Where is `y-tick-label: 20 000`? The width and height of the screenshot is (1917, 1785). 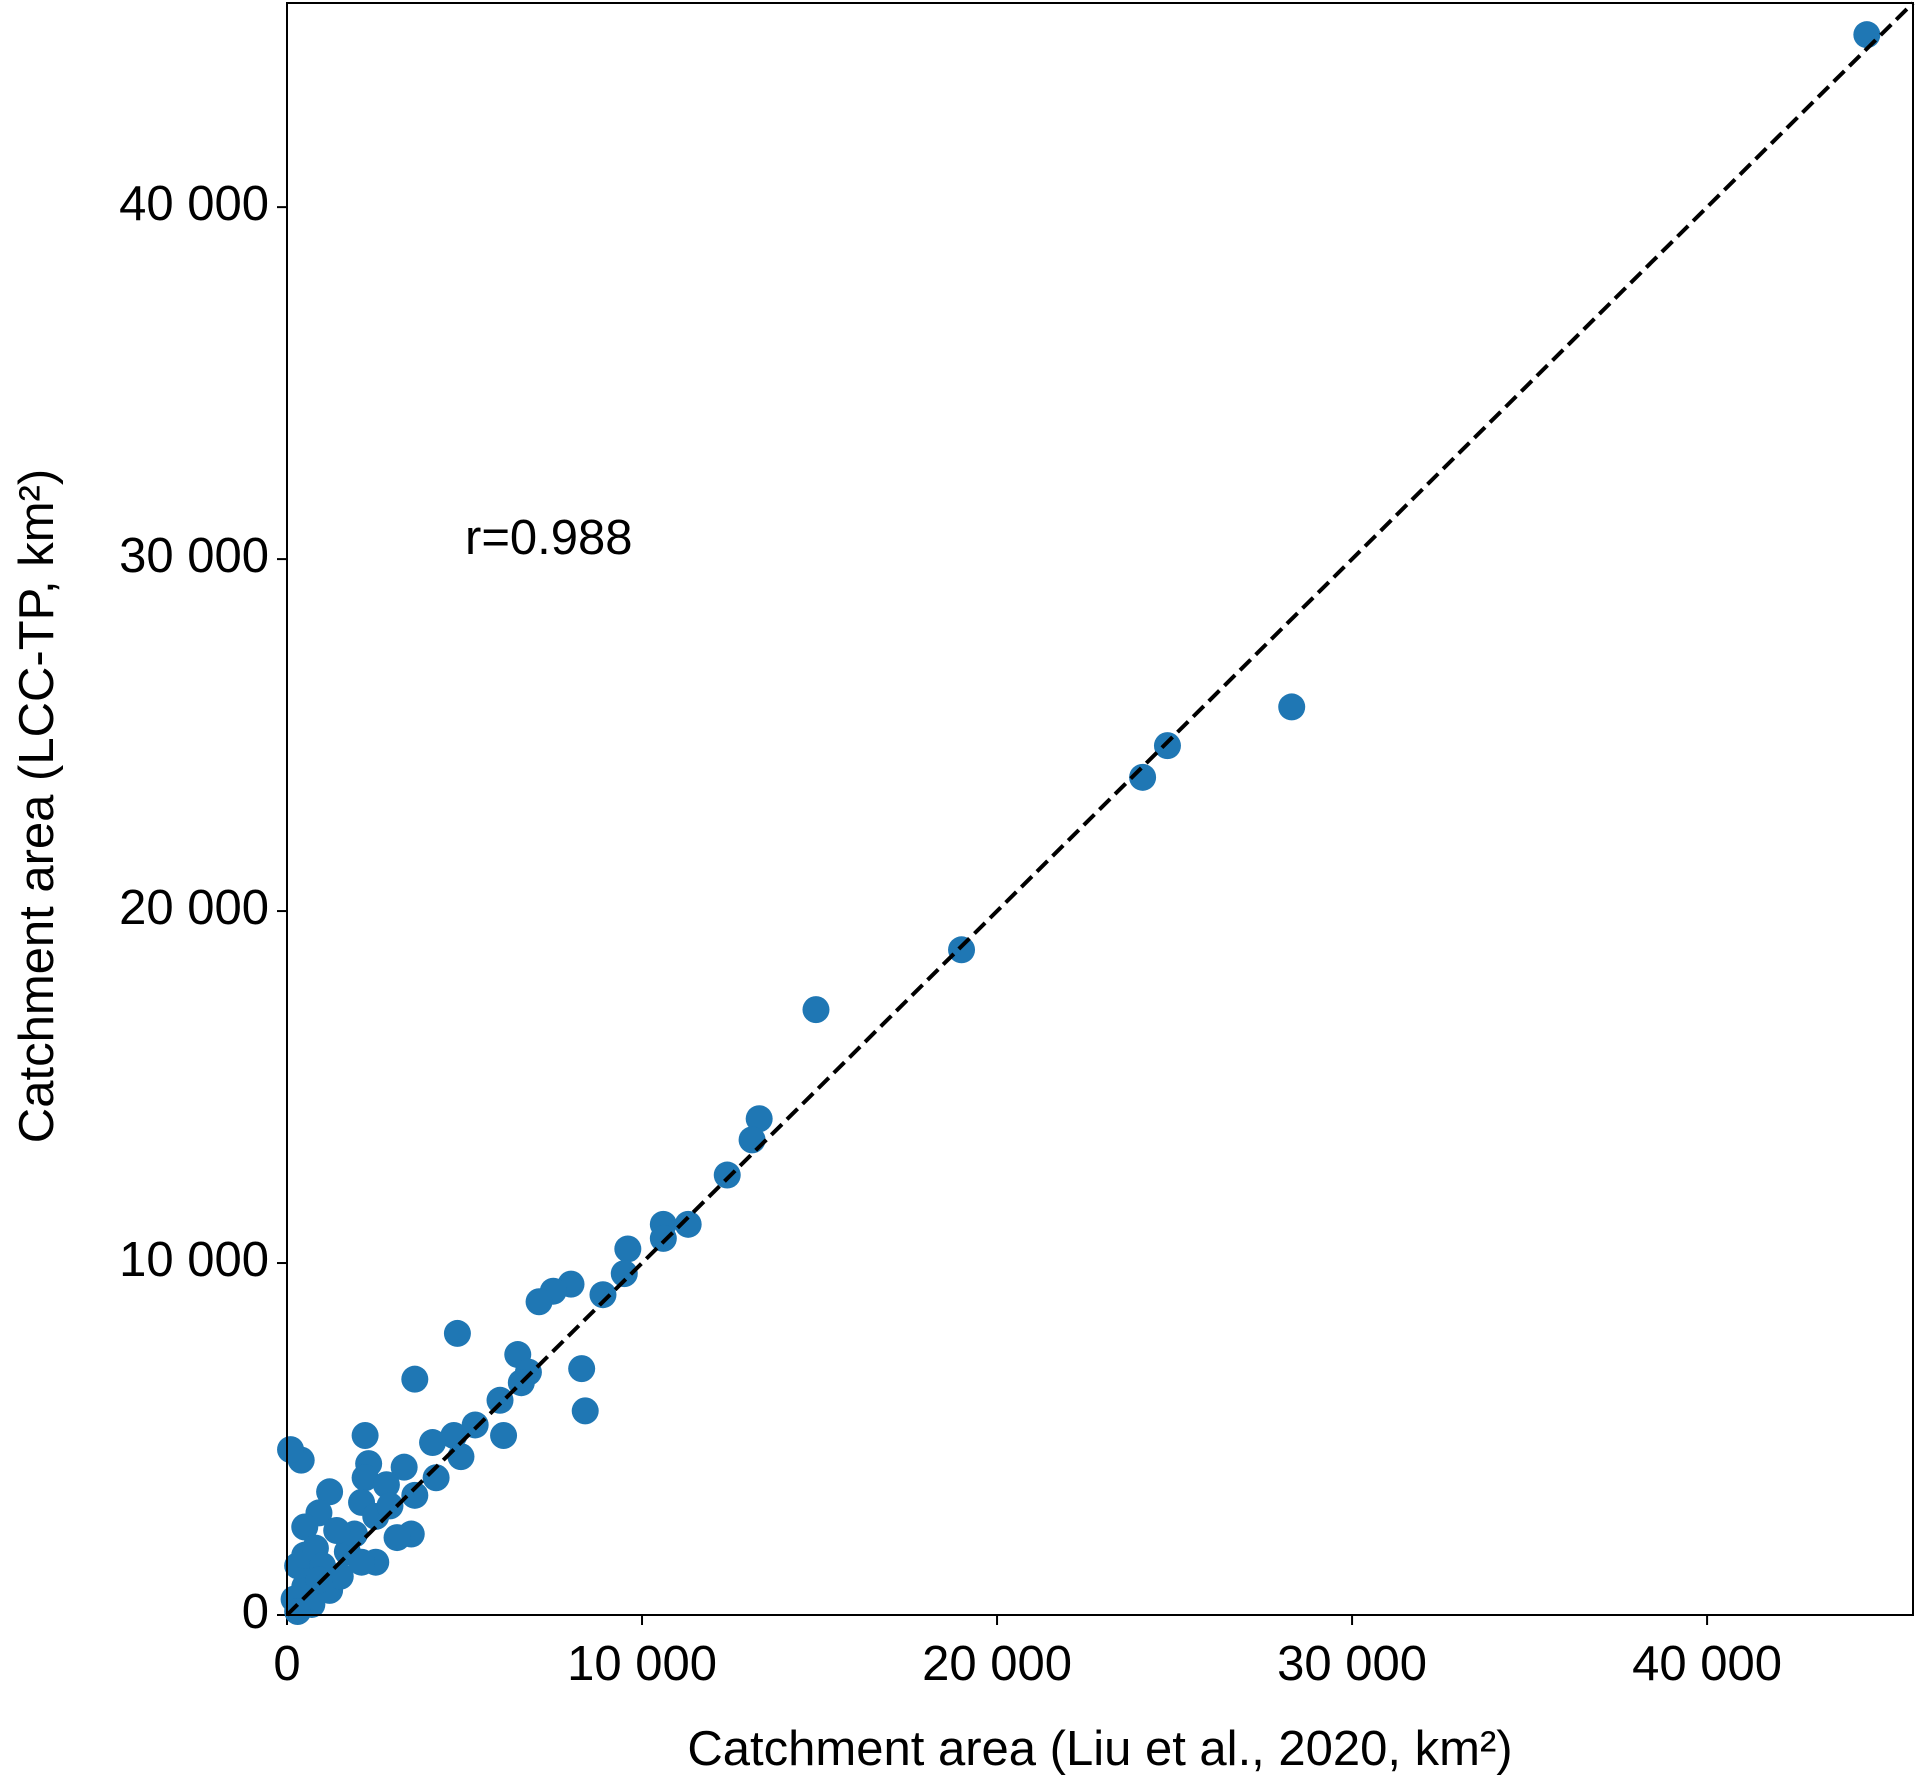
y-tick-label: 20 000 is located at coordinates (194, 908).